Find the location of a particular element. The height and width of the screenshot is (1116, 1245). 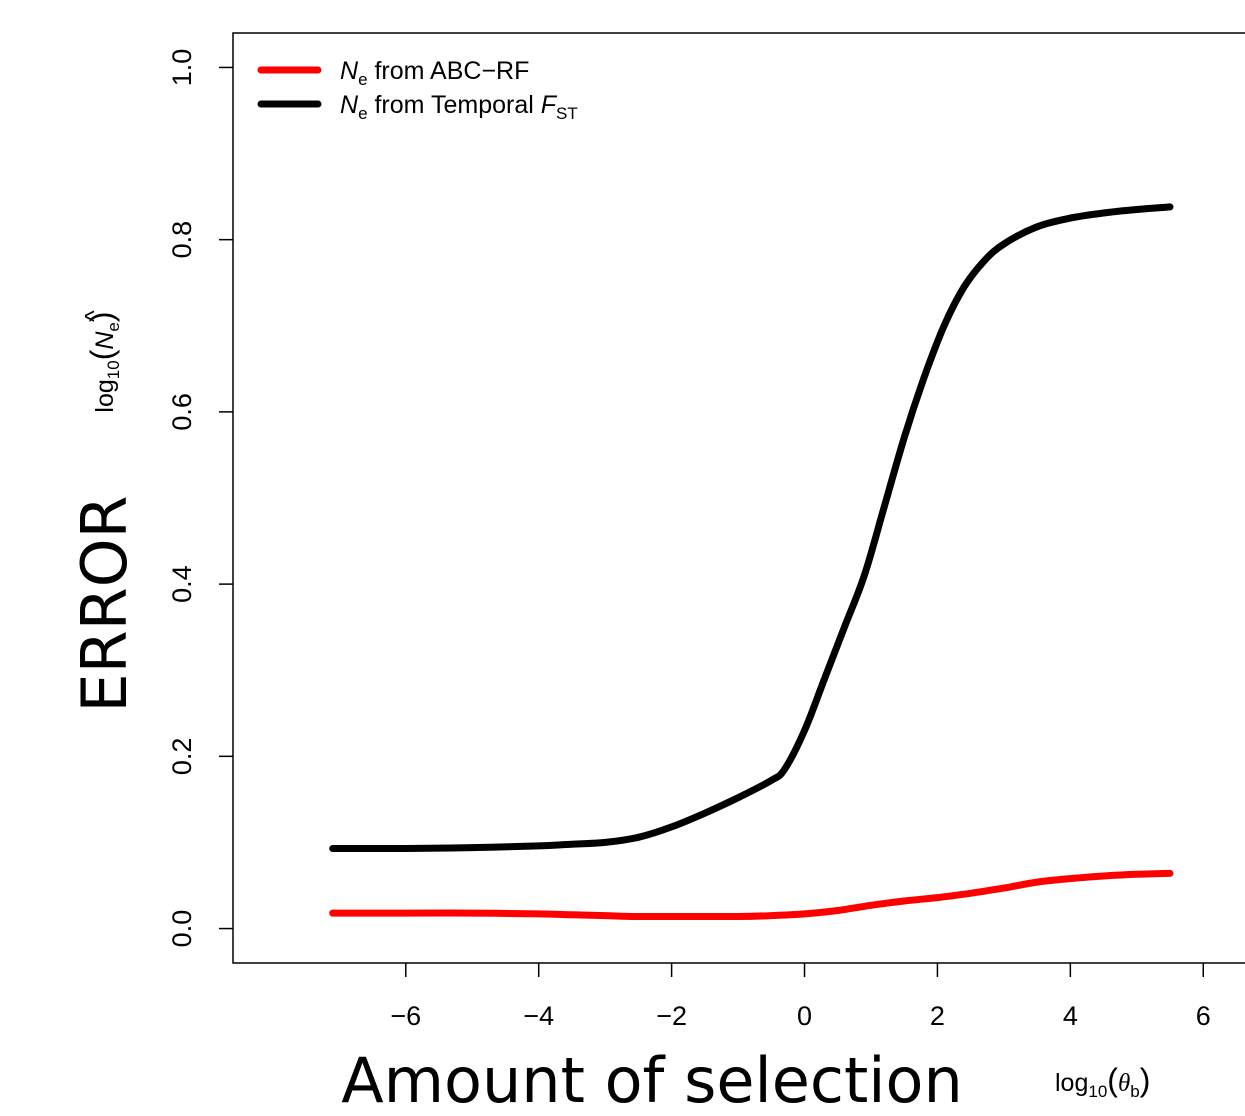

x-tick-label: −6 is located at coordinates (405, 1016).